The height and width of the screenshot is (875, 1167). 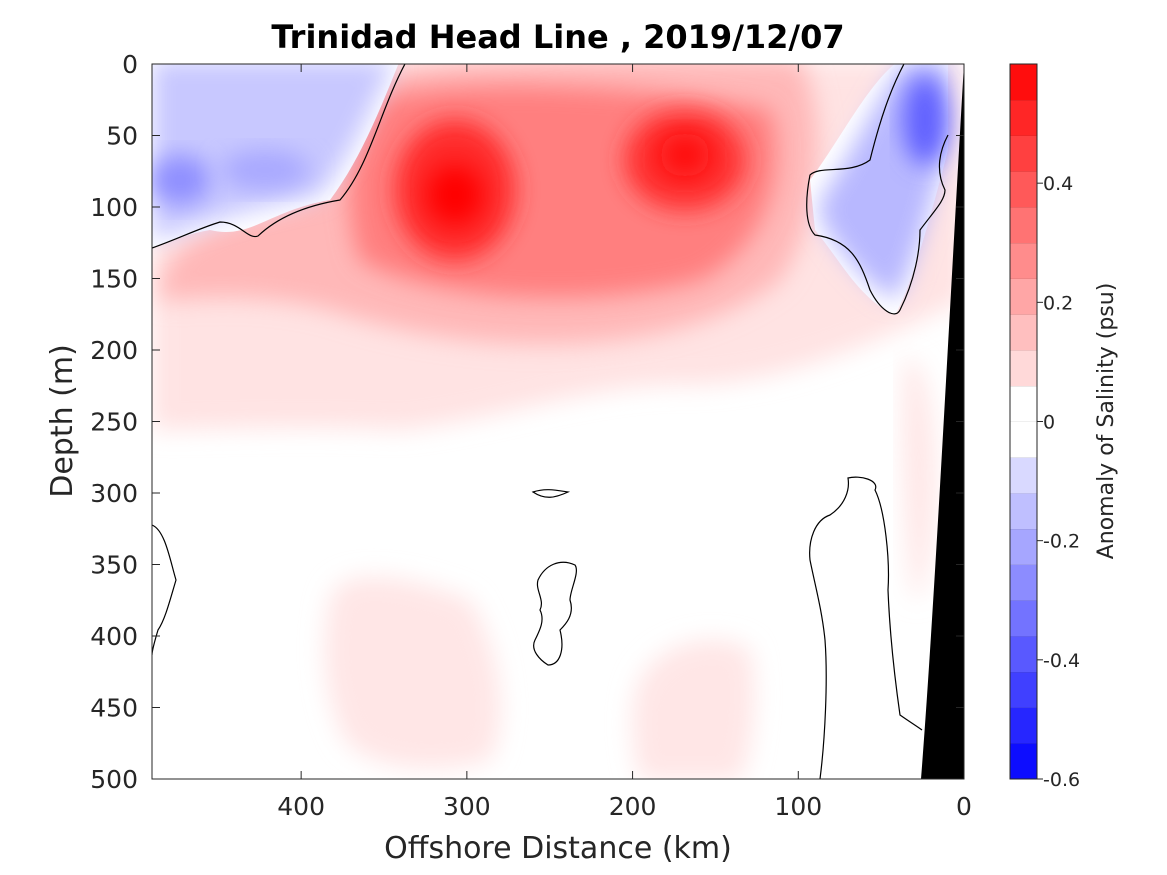 What do you see at coordinates (1061, 661) in the screenshot?
I see `colorbar-tick-label: -0.4` at bounding box center [1061, 661].